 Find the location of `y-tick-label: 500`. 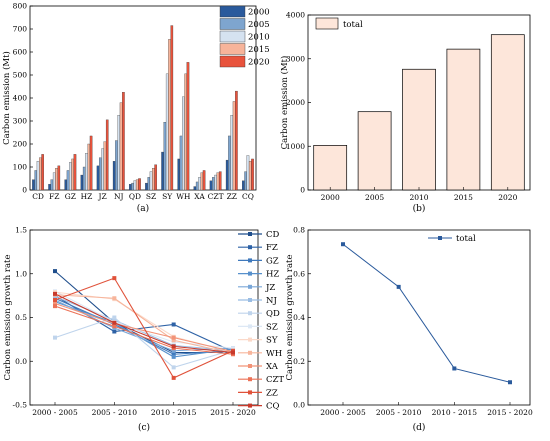

y-tick-label: 500 is located at coordinates (20, 75).